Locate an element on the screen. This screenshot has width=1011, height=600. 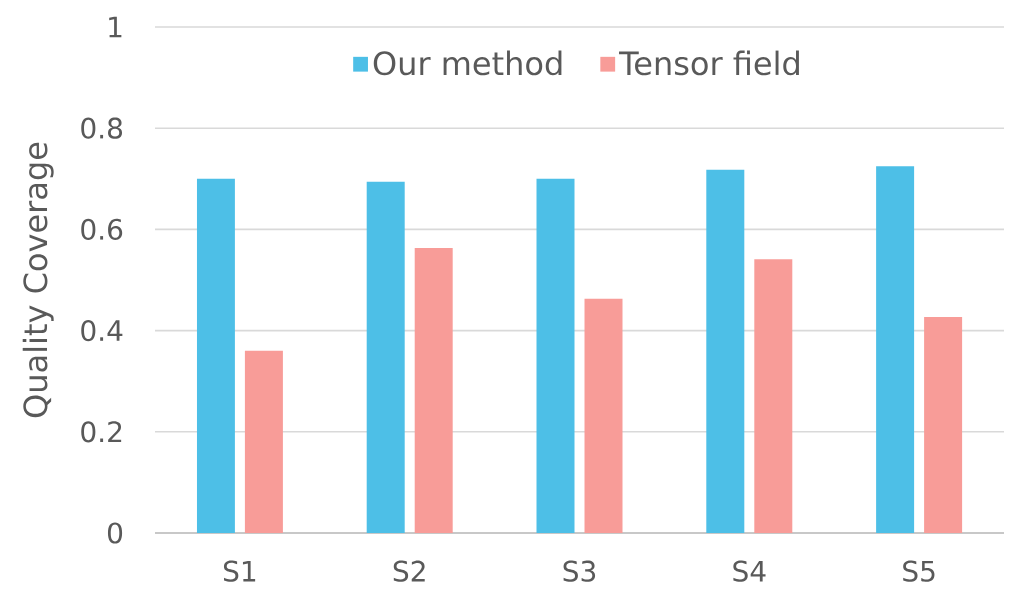
y-tick-label: 0 is located at coordinates (115, 533).